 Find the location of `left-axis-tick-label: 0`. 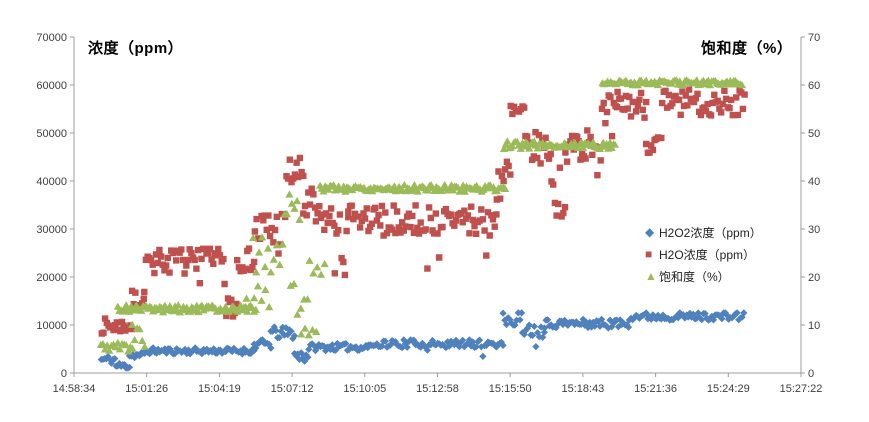

left-axis-tick-label: 0 is located at coordinates (64, 374).